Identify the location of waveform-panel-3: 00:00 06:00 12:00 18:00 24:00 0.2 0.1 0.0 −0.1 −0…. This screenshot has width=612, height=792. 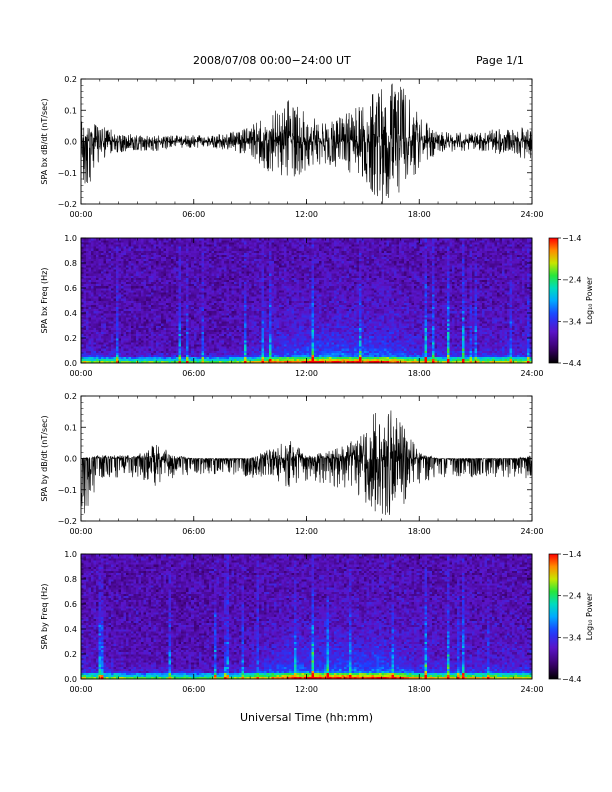
(292, 464).